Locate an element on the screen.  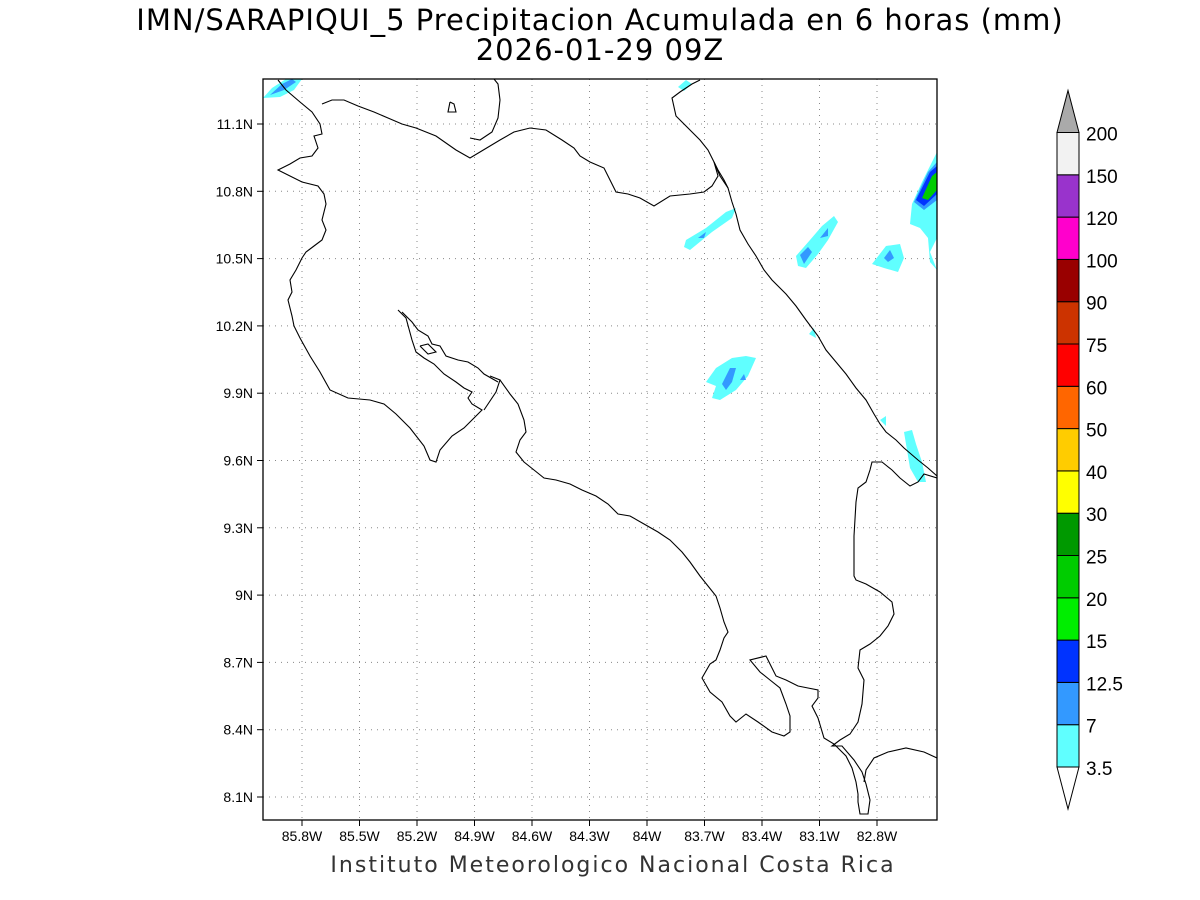
legend-level-label: 150 is located at coordinates (1102, 177).